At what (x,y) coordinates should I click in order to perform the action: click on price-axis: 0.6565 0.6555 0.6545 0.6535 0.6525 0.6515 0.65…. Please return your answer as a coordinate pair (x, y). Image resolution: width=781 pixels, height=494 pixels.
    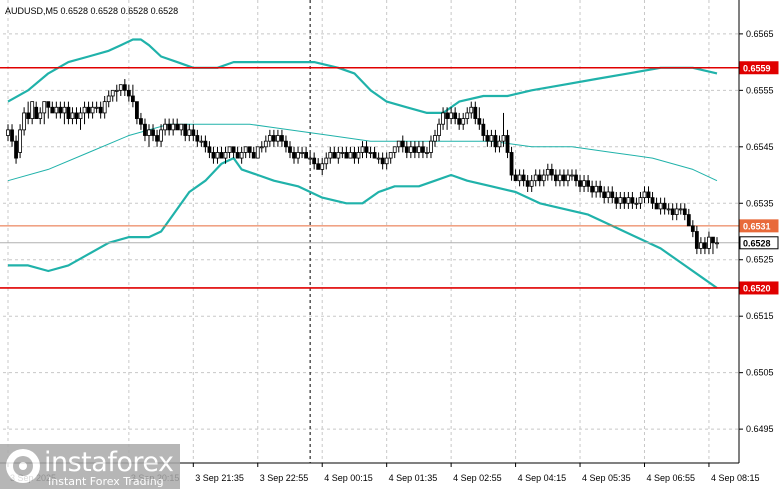
    Looking at the image, I should click on (756, 231).